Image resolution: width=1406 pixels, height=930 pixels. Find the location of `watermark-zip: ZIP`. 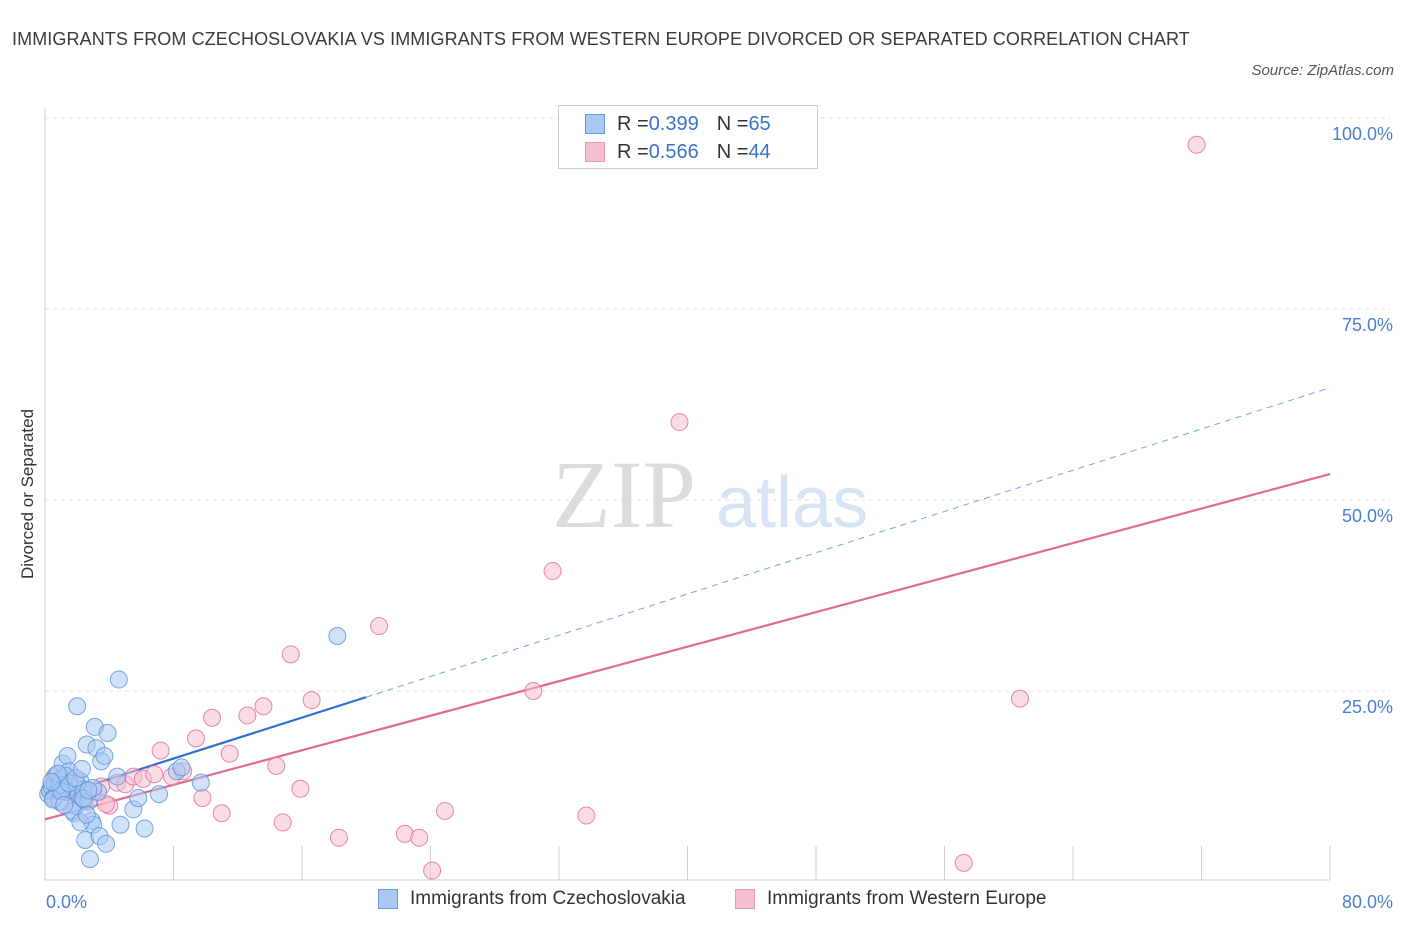

watermark-zip: ZIP is located at coordinates (624, 494).